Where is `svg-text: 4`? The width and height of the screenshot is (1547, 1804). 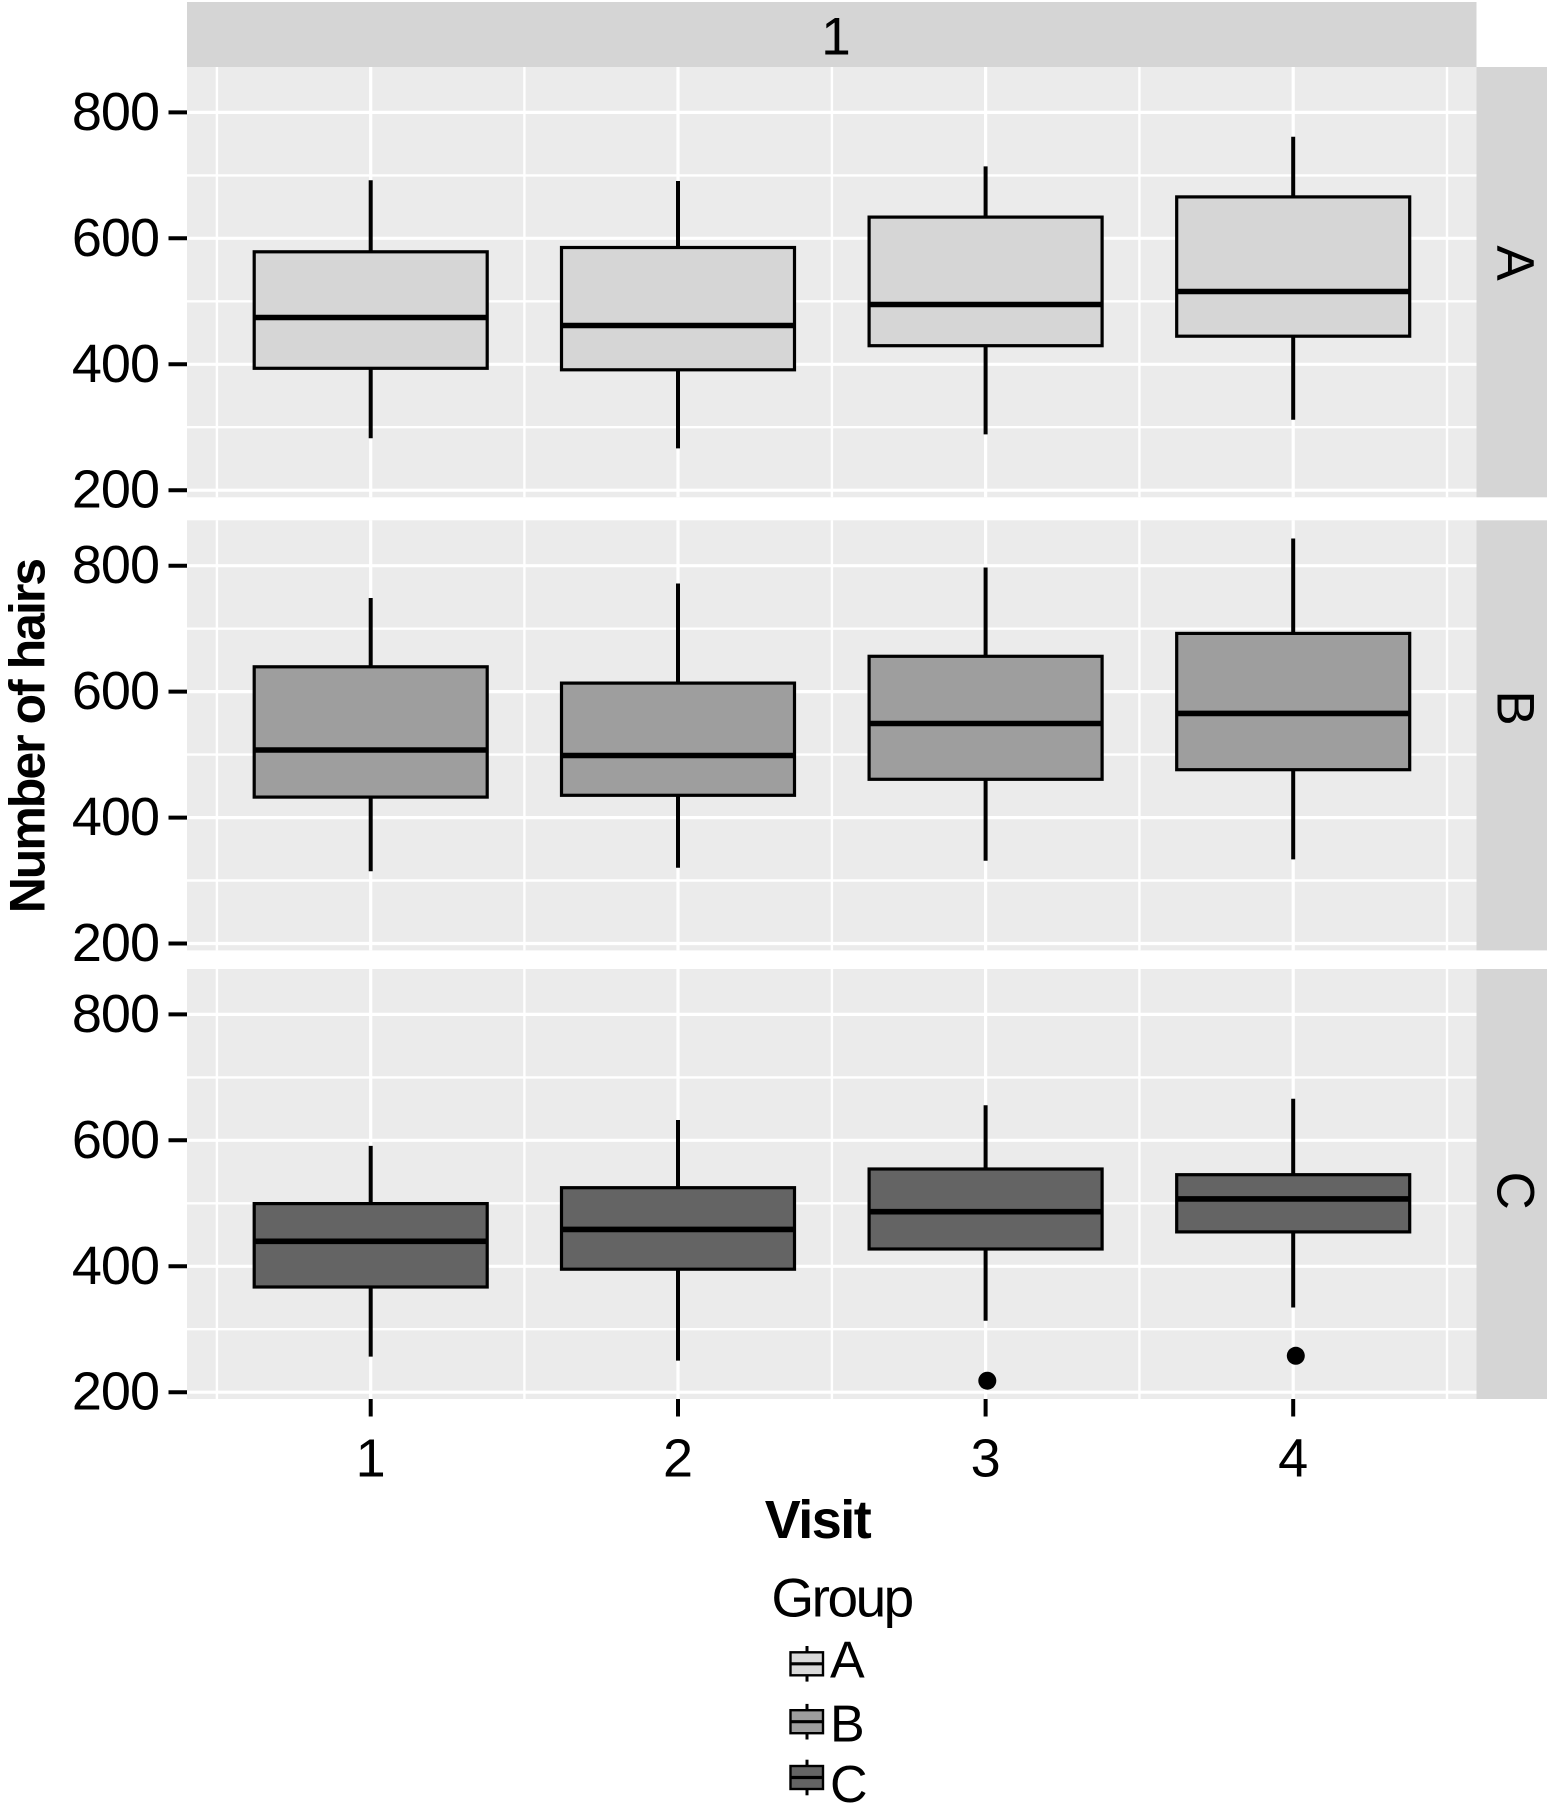
svg-text: 4 is located at coordinates (1293, 1459).